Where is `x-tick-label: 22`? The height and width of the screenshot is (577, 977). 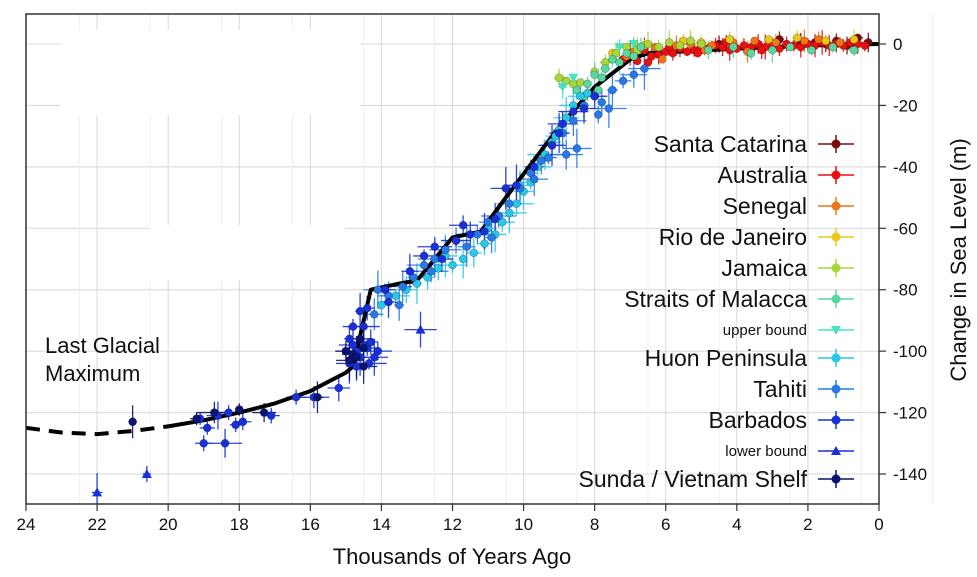
x-tick-label: 22 is located at coordinates (97, 524).